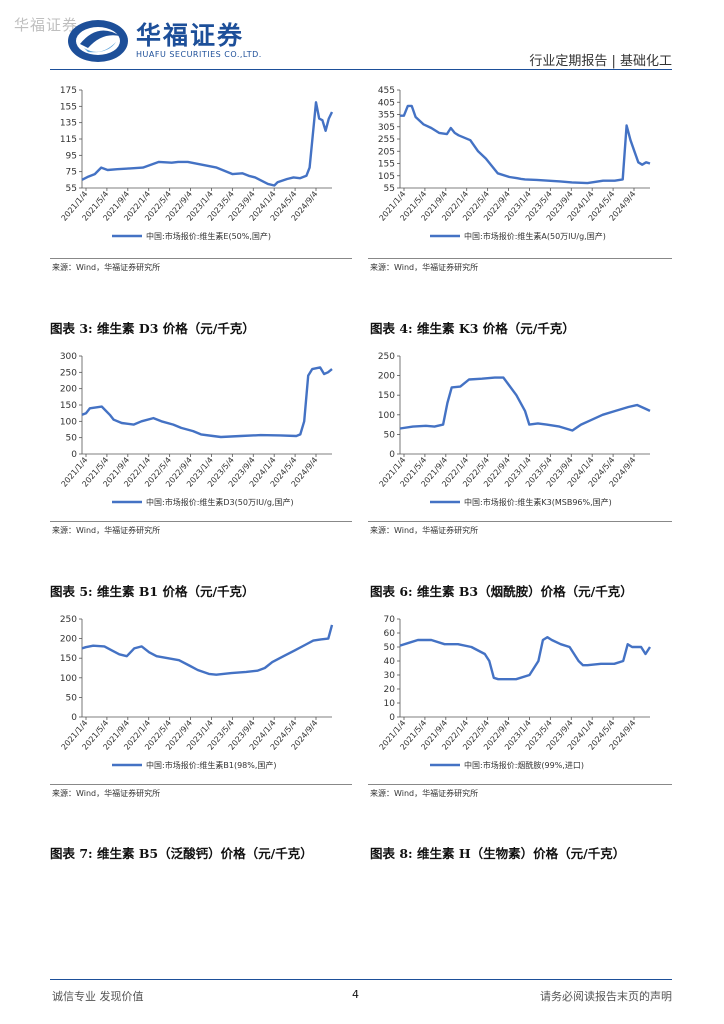 This screenshot has width=724, height=1024. I want to click on legend-label: 中国:市场报价:维生素E(50%,国产), so click(208, 236).